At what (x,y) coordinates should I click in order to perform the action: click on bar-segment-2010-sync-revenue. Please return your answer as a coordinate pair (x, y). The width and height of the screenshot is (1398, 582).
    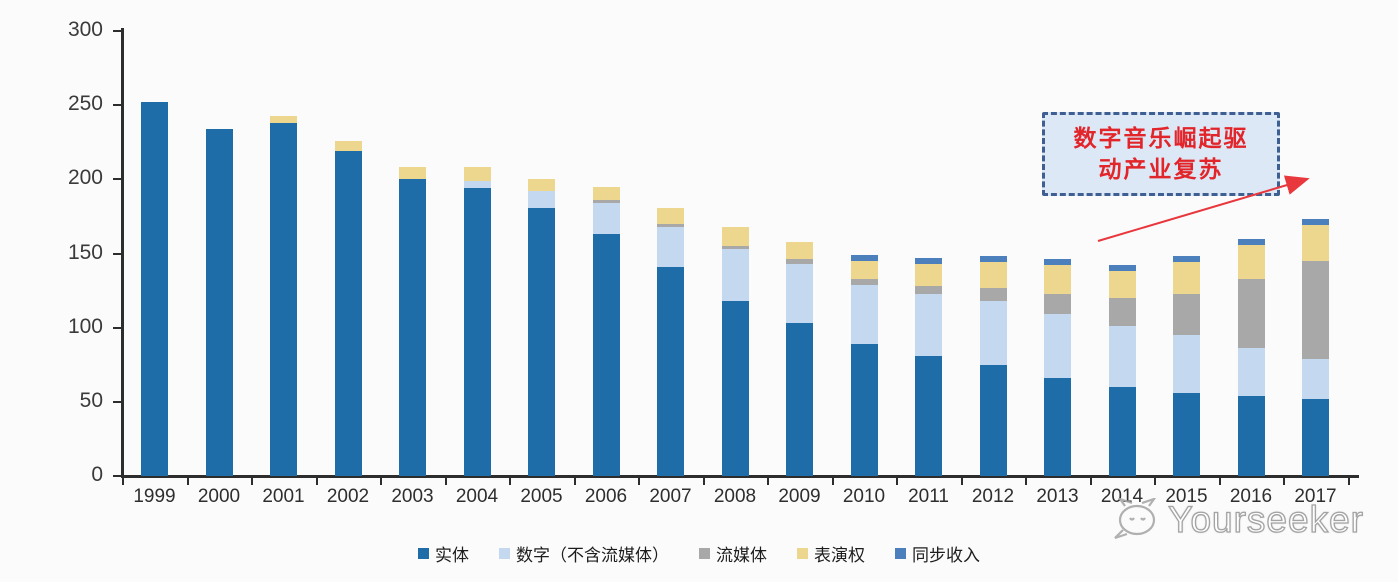
    Looking at the image, I should click on (864, 257).